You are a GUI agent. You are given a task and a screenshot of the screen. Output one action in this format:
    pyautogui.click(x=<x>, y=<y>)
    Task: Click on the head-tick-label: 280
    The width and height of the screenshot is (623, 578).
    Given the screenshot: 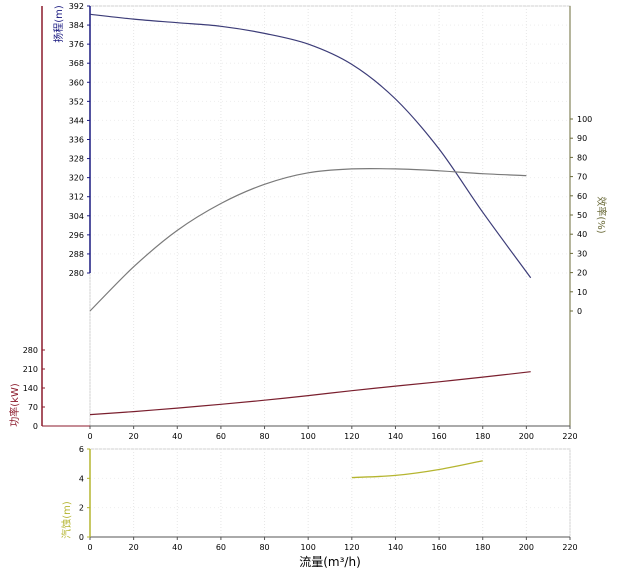 What is the action you would take?
    pyautogui.click(x=76, y=273)
    